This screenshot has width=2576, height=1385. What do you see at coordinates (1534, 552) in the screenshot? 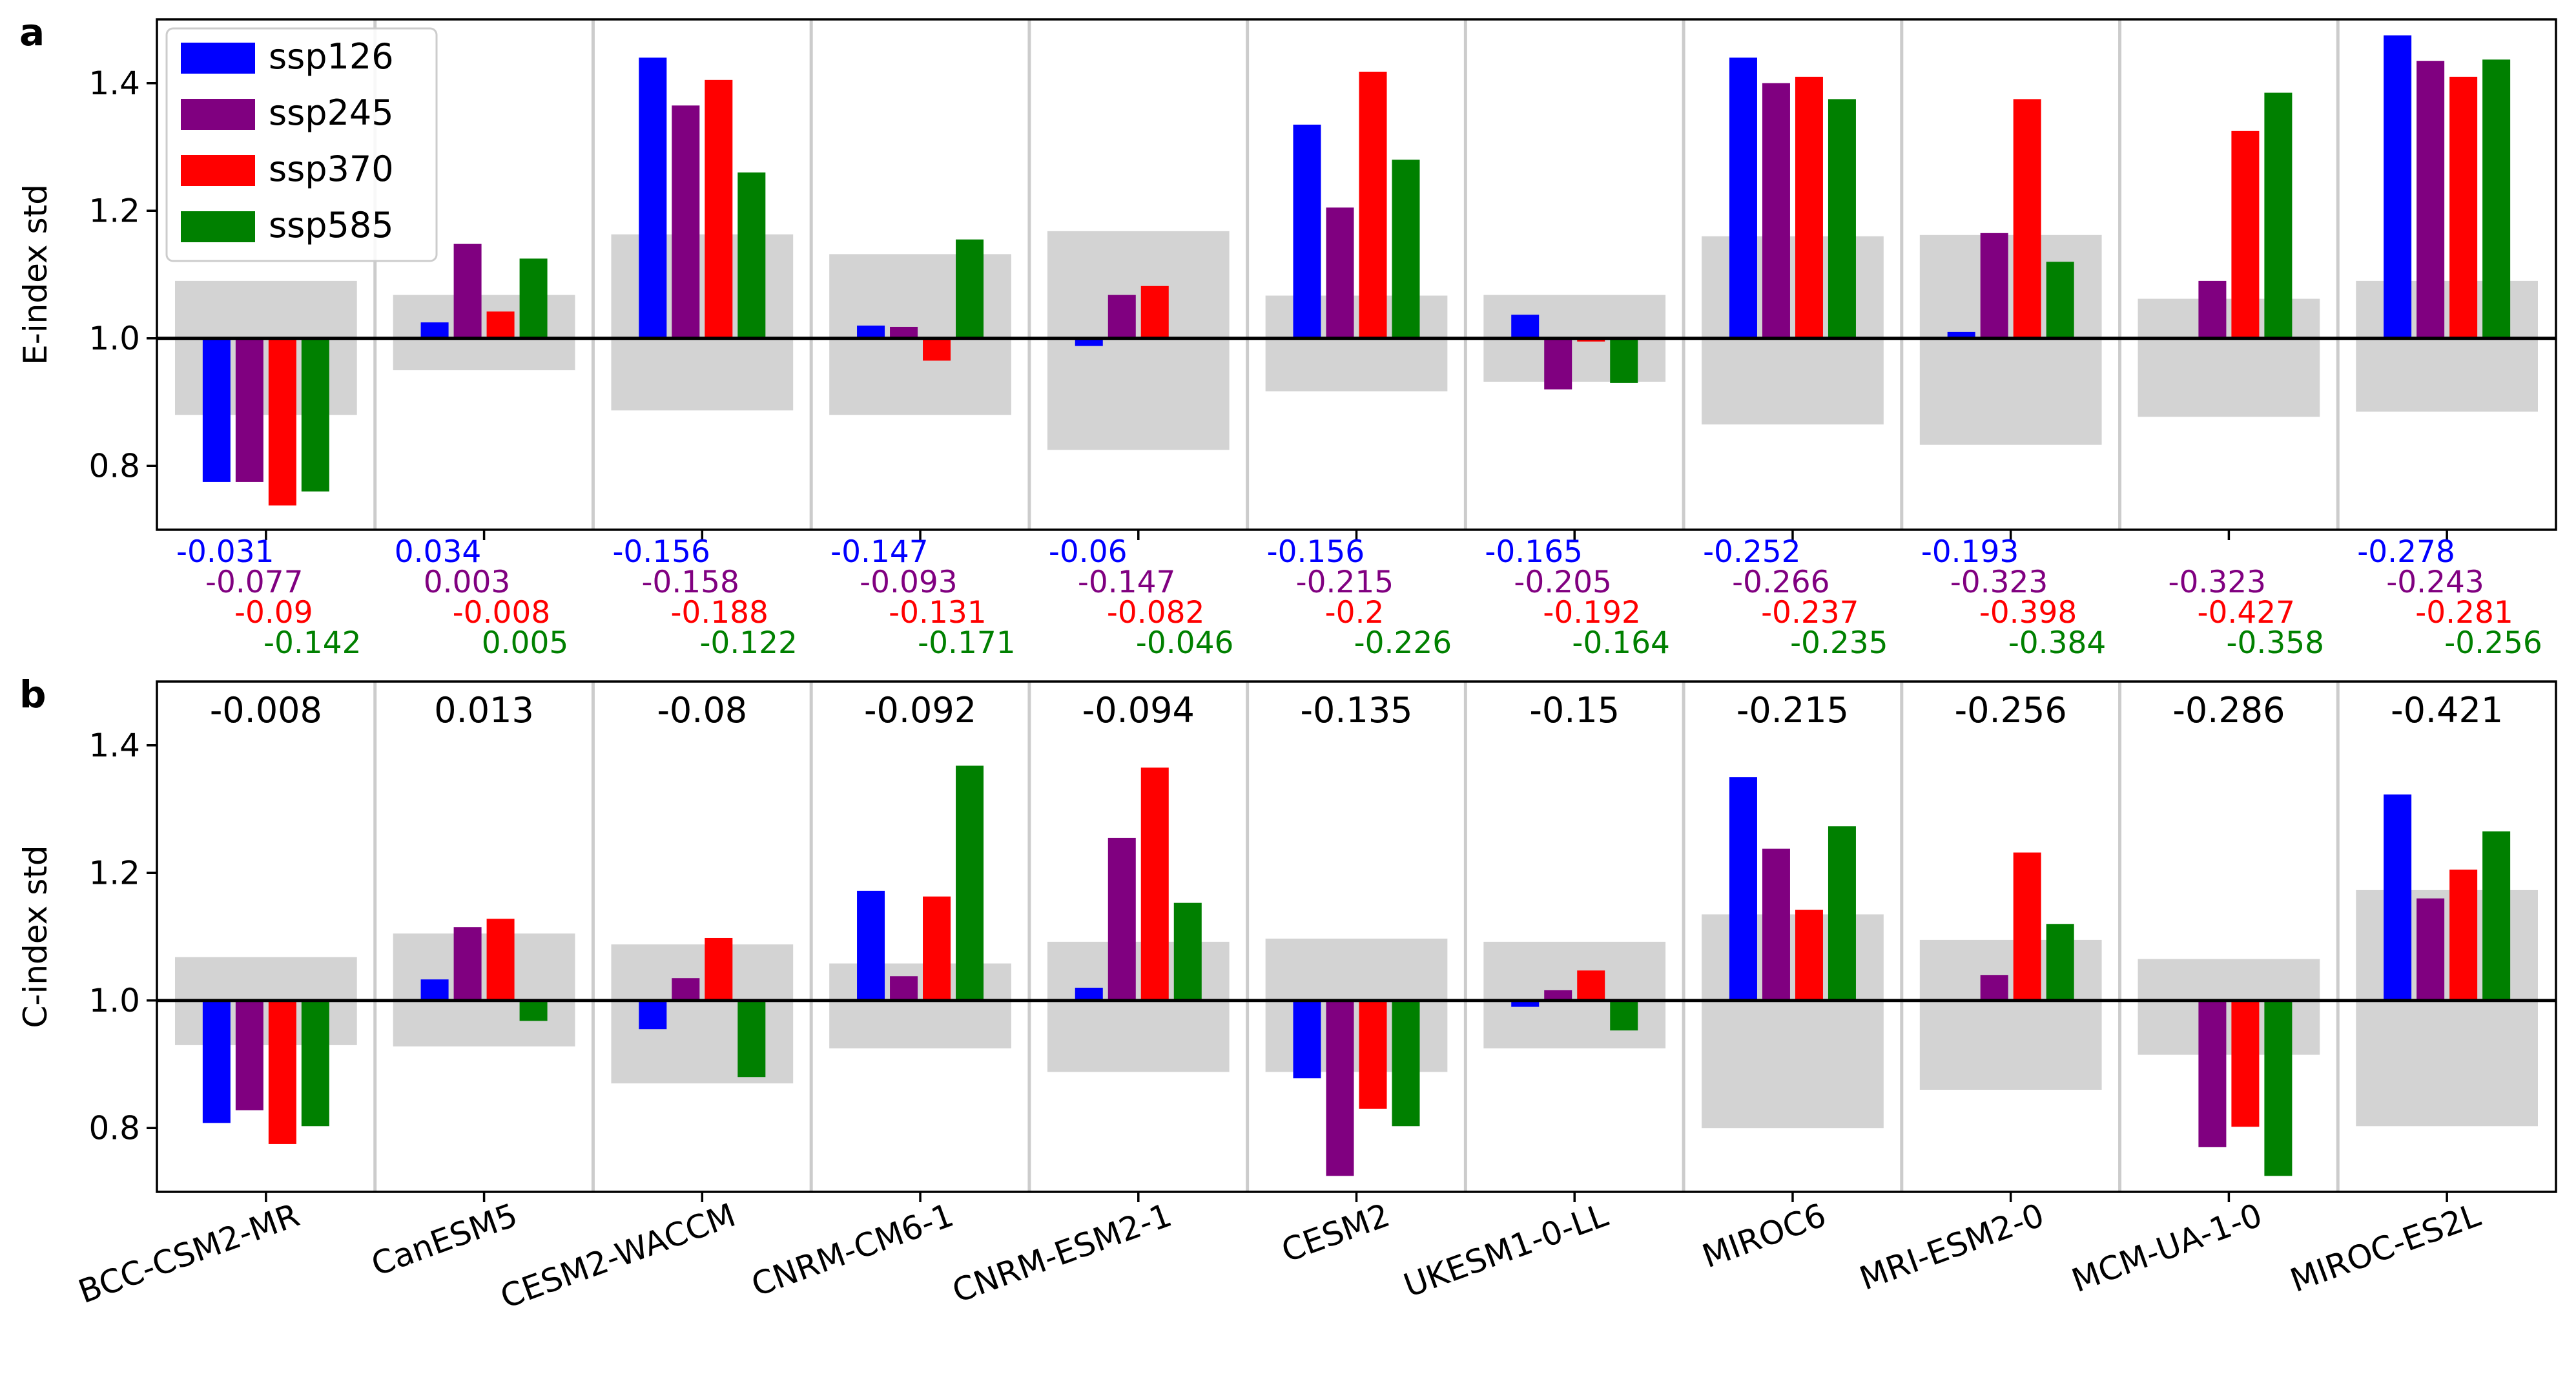
I see `trend-label-ssp126: -0.165` at bounding box center [1534, 552].